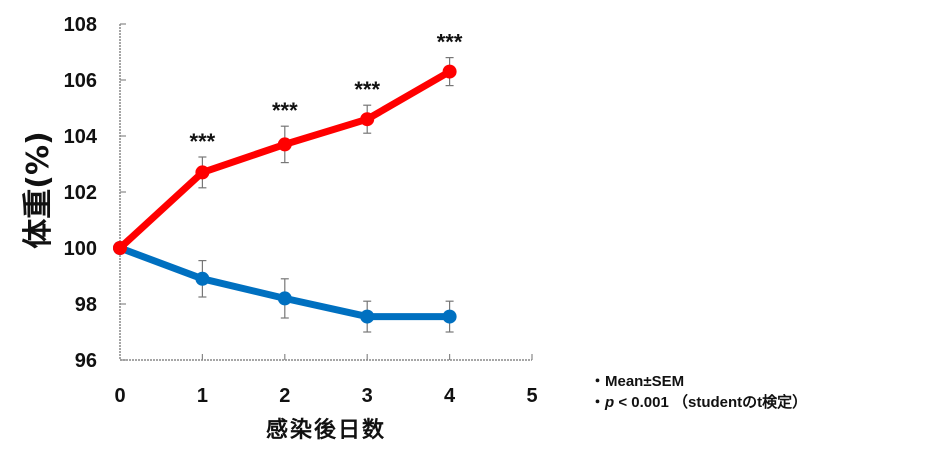  I want to click on y-tick-label: 106, so click(80, 81).